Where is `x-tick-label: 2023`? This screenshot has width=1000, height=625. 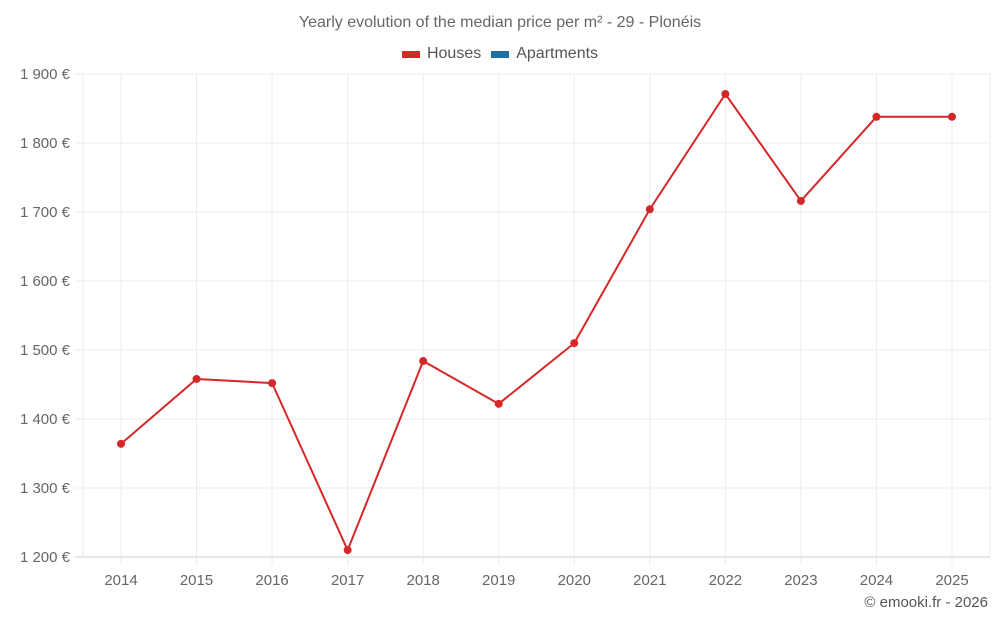 x-tick-label: 2023 is located at coordinates (800, 580).